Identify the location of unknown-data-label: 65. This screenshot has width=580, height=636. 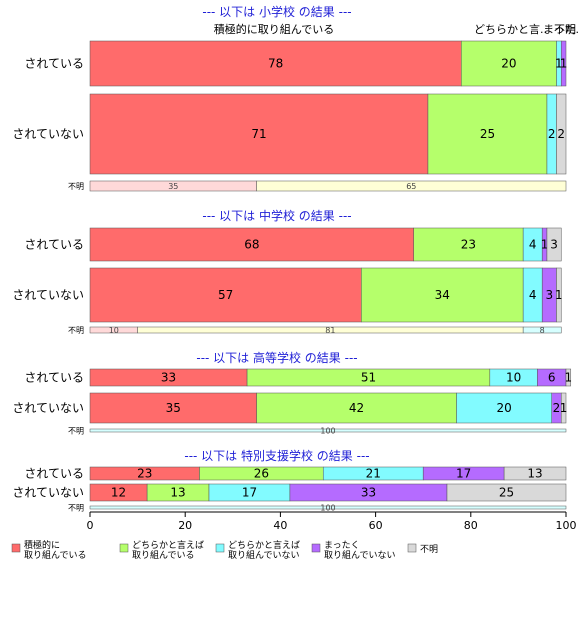
(411, 186).